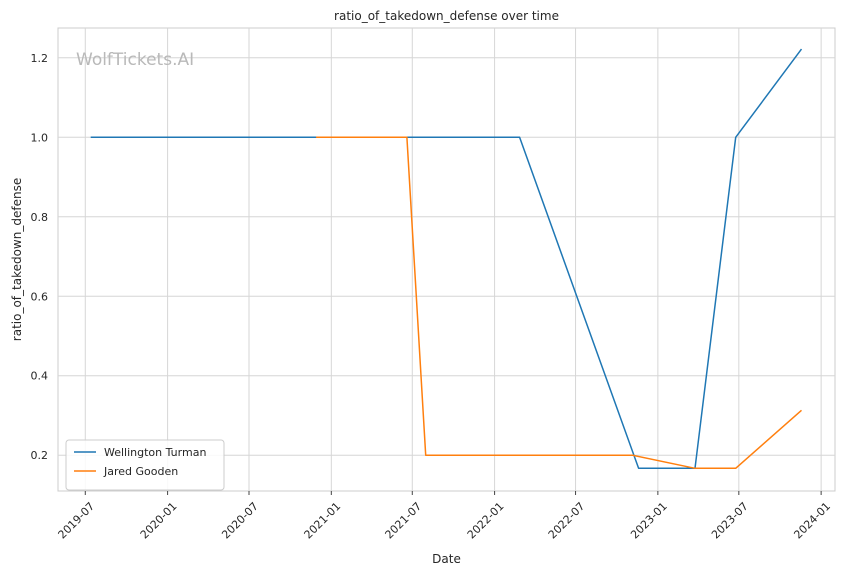 This screenshot has width=845, height=575. Describe the element at coordinates (40, 455) in the screenshot. I see `y-tick-label: 0.2` at that location.